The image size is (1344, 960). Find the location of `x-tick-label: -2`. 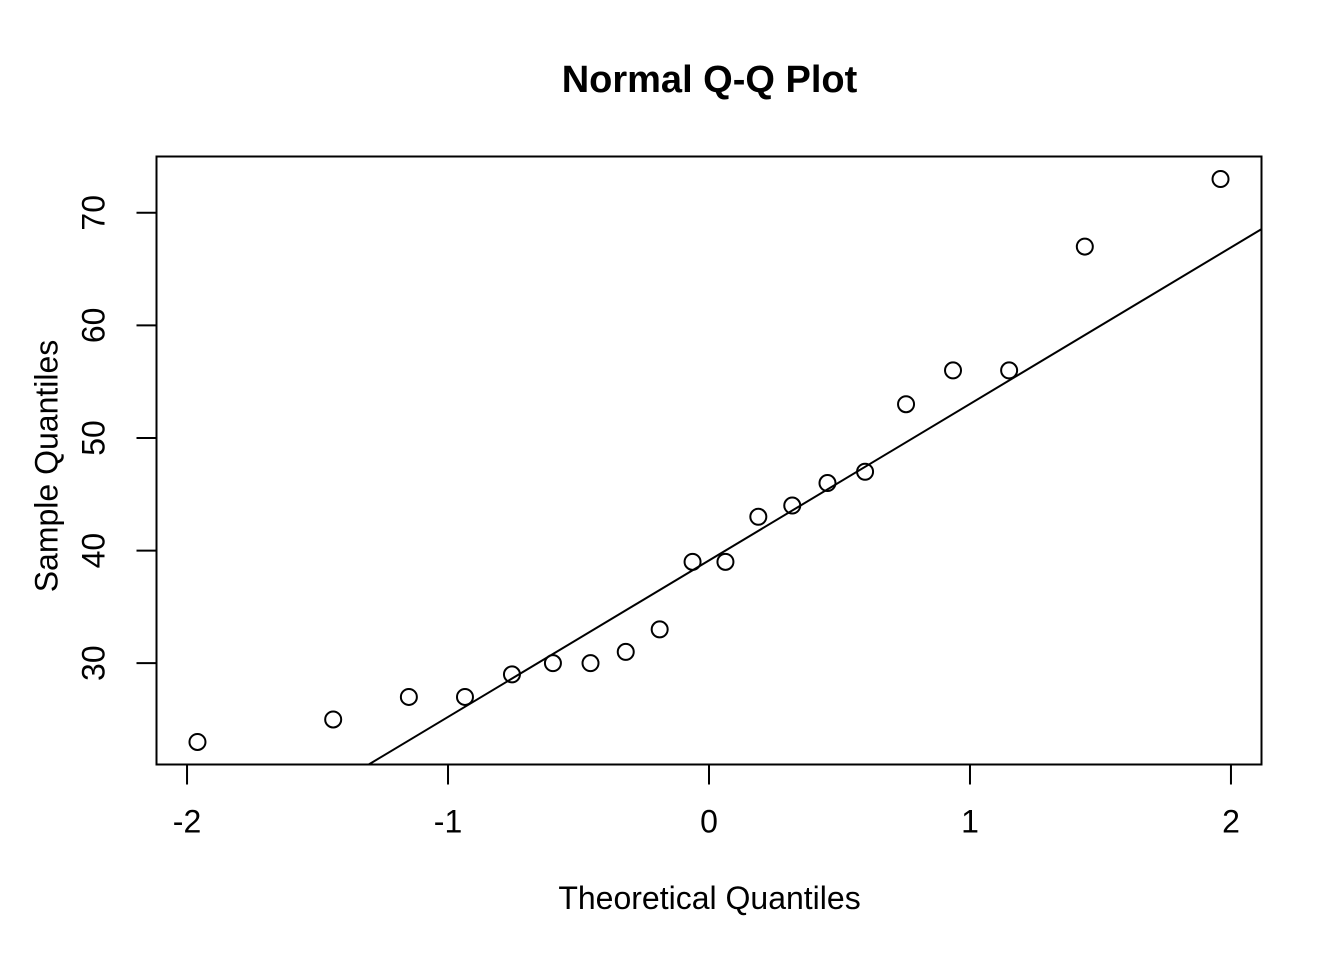

x-tick-label: -2 is located at coordinates (187, 822).